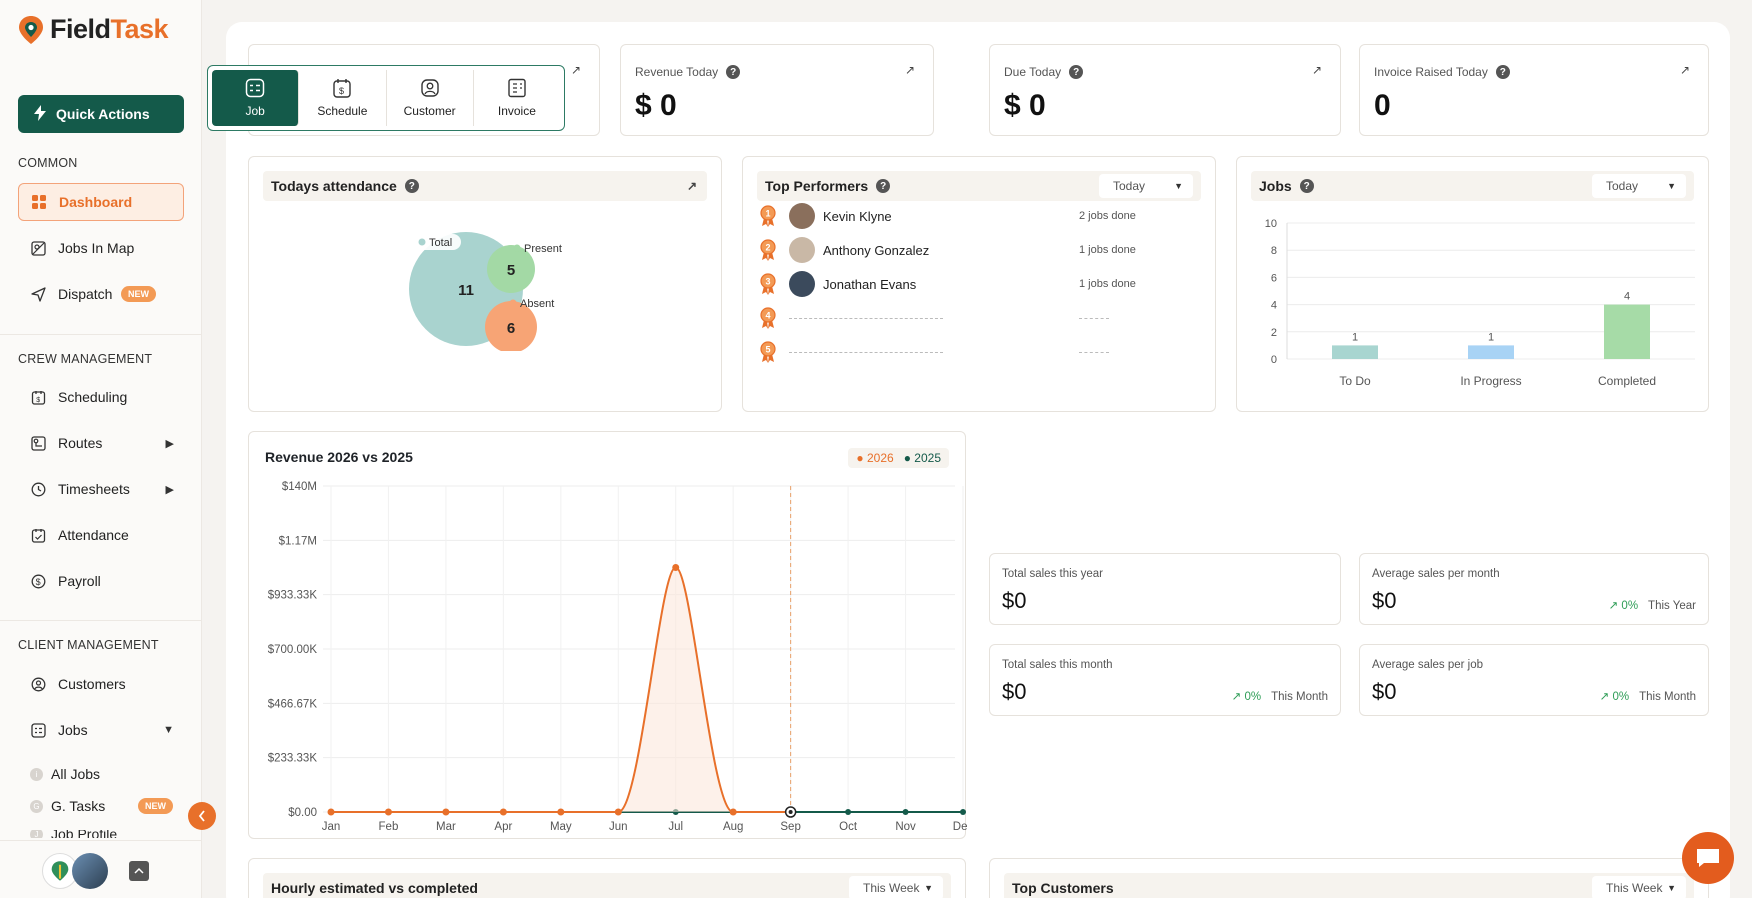  I want to click on quick-action-invoice: Invoice, so click(517, 98).